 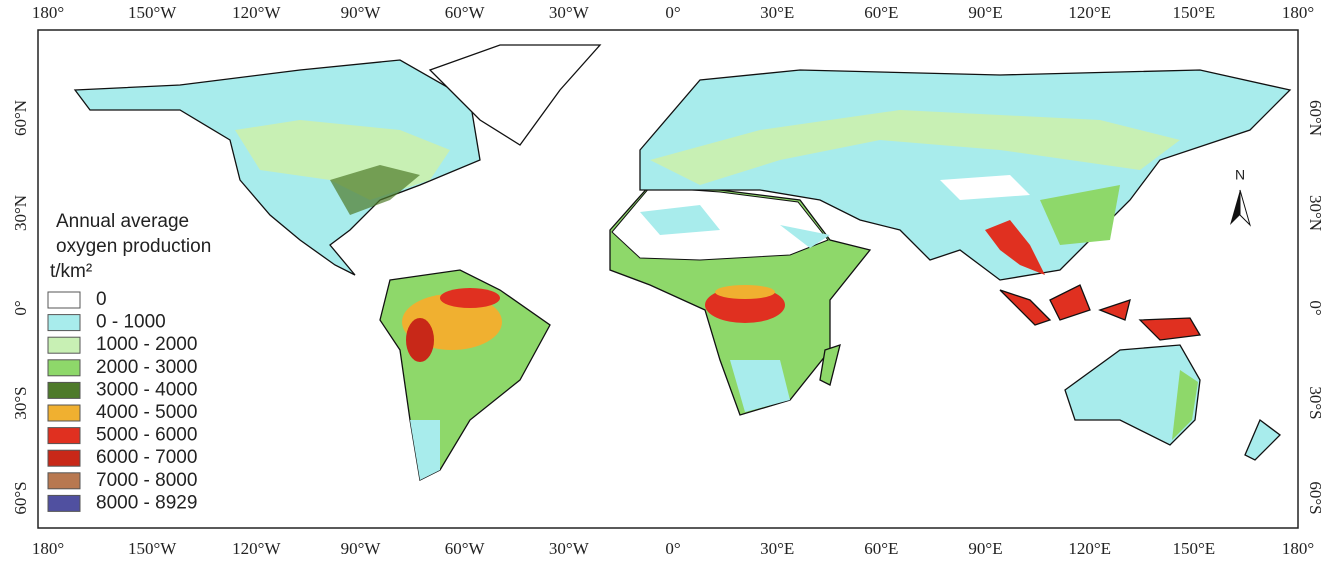 What do you see at coordinates (745, 292) in the screenshot?
I see `congo-north` at bounding box center [745, 292].